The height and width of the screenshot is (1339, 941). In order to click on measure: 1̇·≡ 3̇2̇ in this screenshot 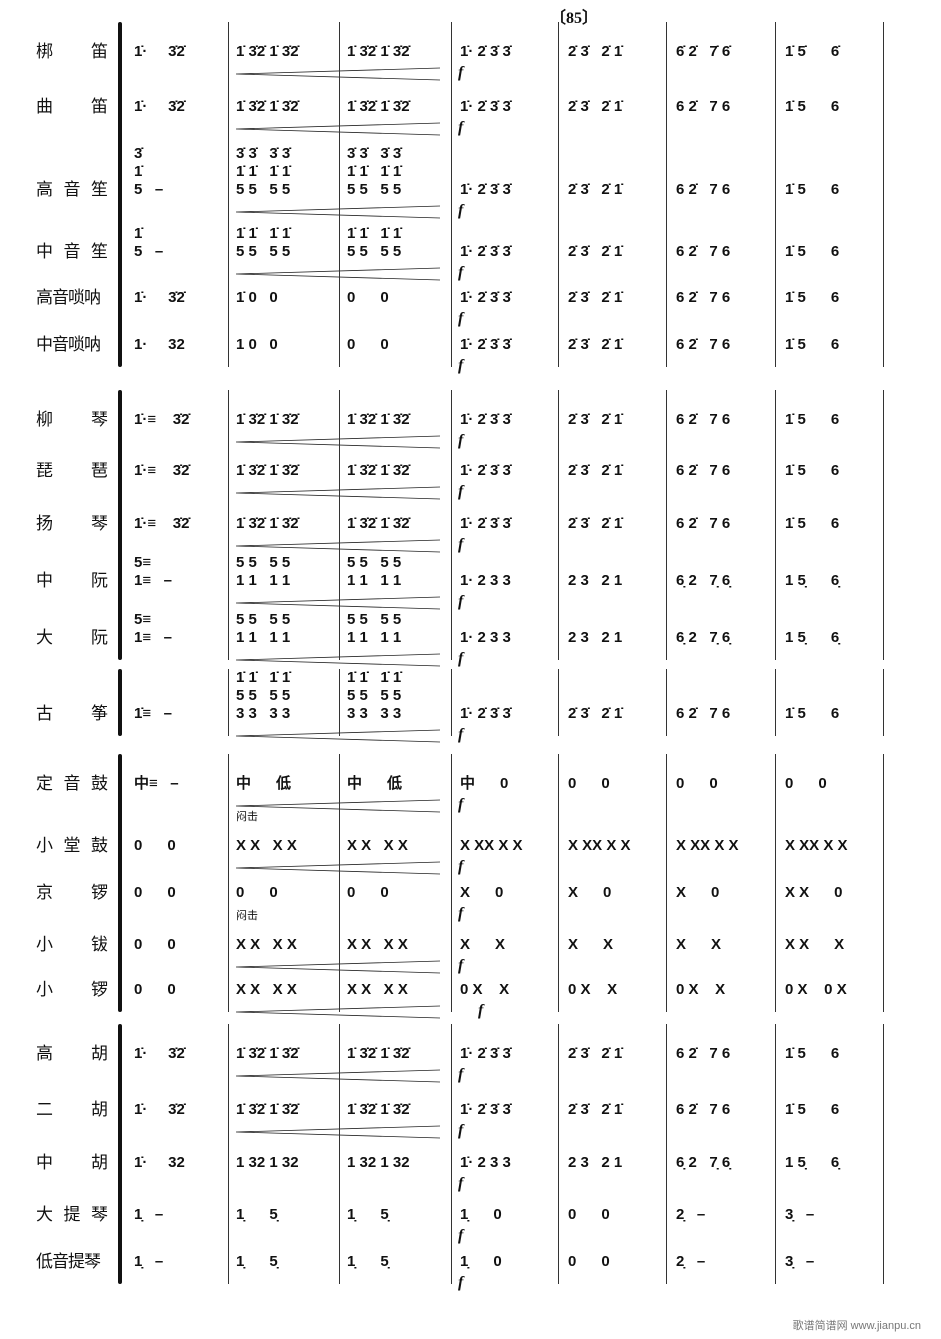, I will do `click(162, 419)`.